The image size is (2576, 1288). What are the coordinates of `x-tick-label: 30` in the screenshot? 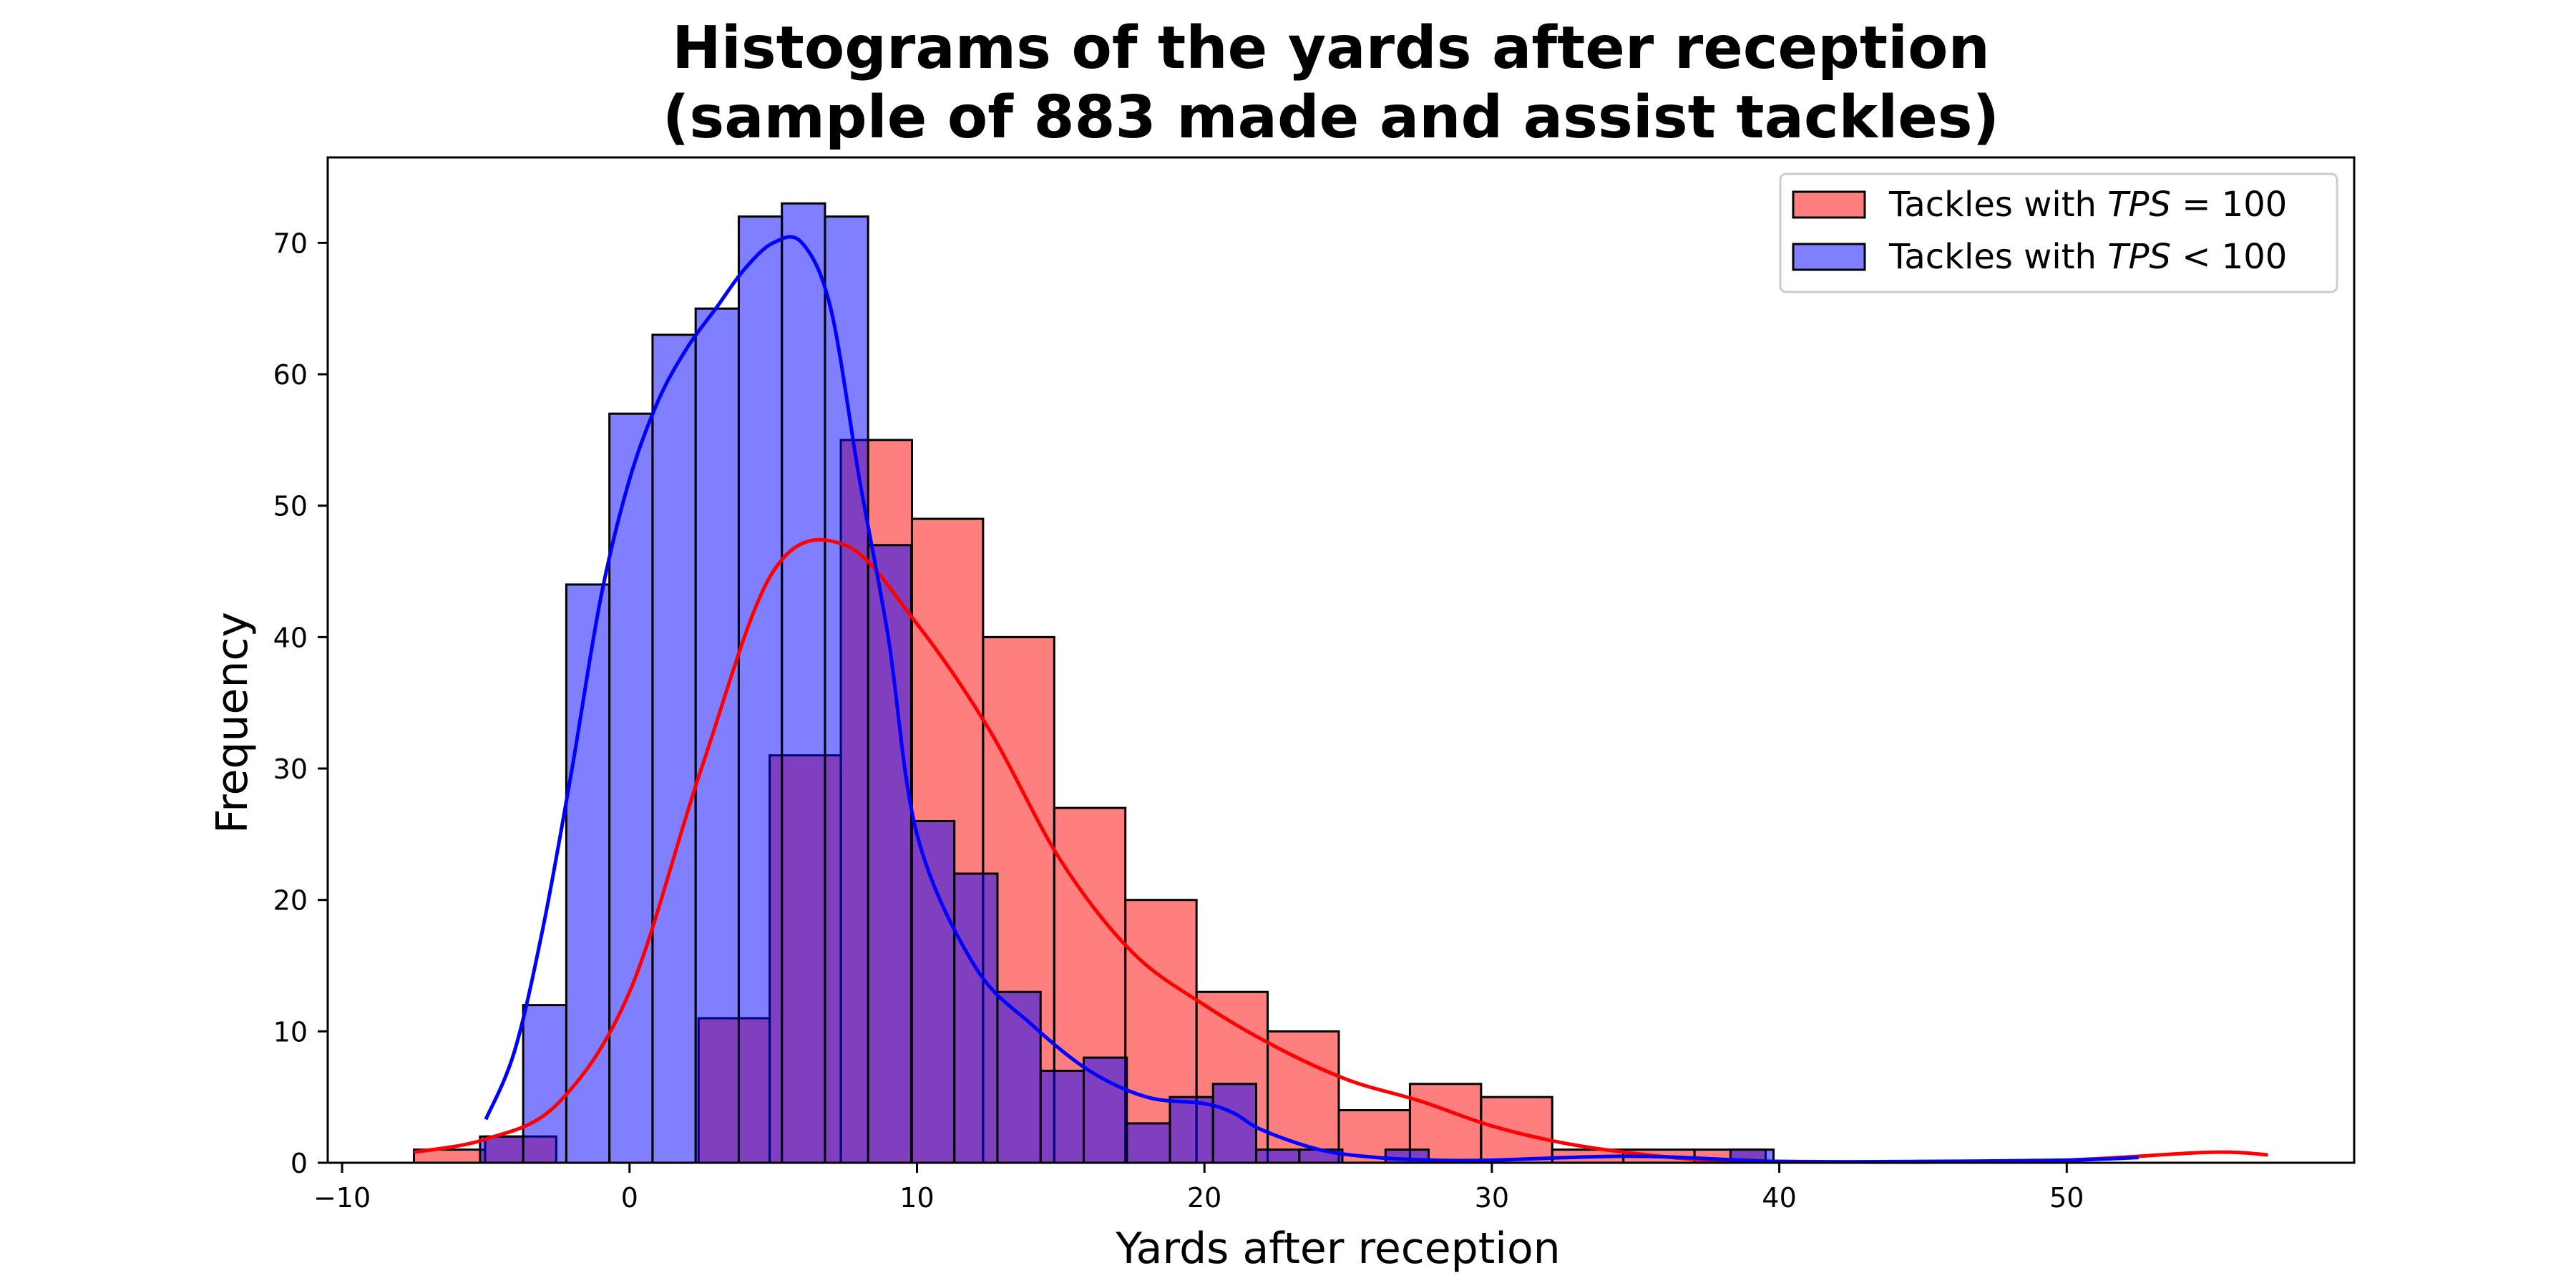 It's located at (1492, 1198).